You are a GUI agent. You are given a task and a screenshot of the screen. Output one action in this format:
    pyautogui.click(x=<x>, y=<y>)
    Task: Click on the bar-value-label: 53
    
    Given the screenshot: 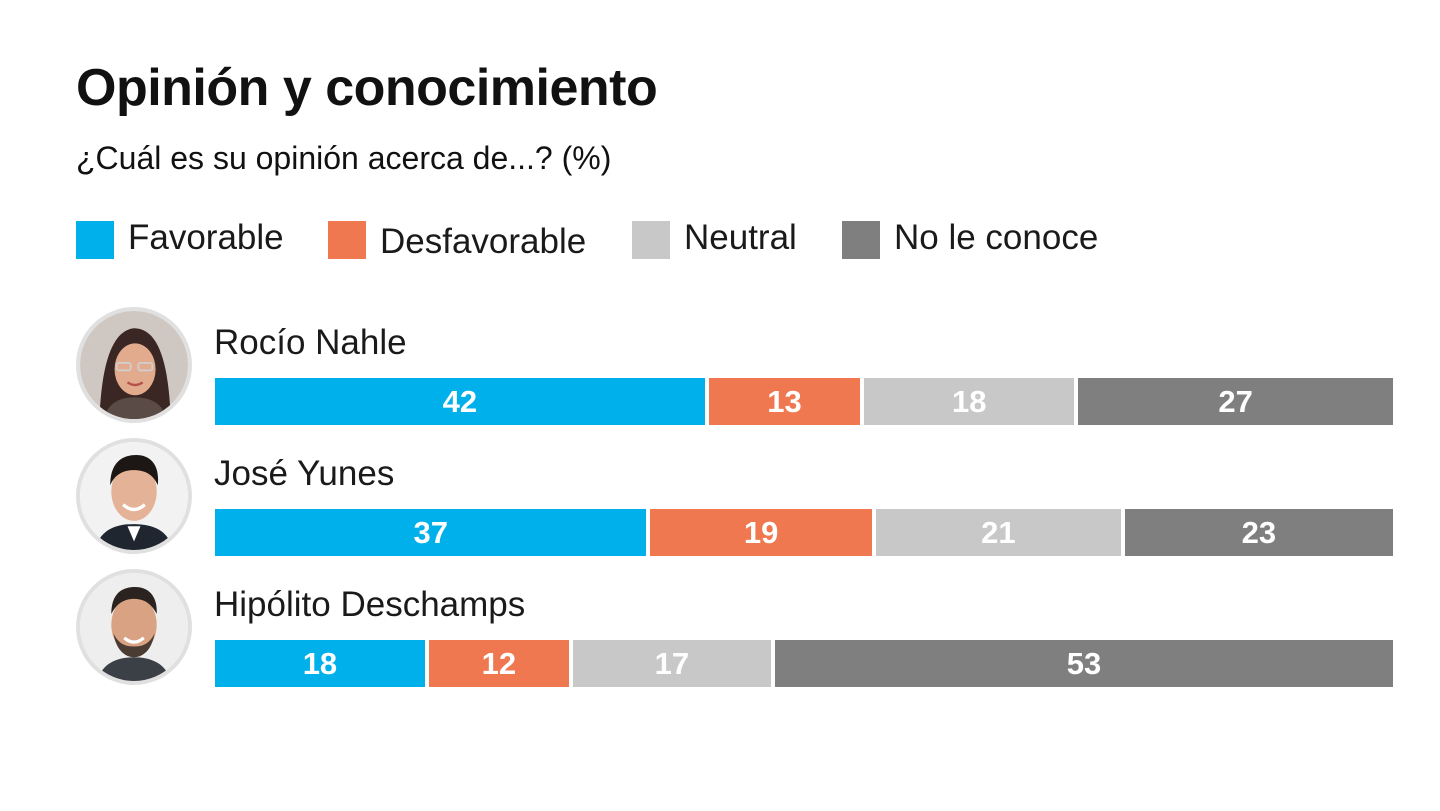 What is the action you would take?
    pyautogui.click(x=1084, y=663)
    